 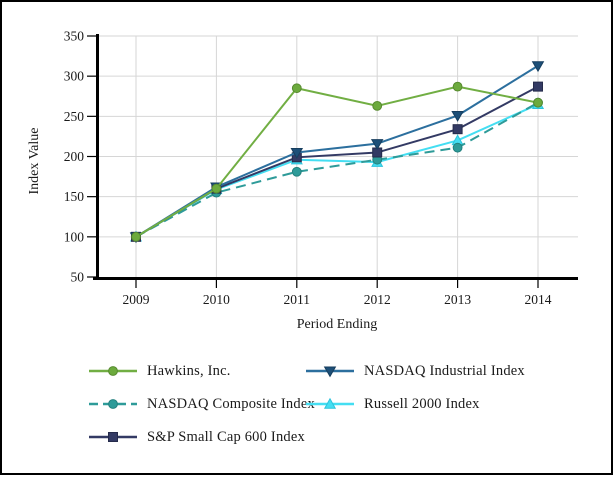 What do you see at coordinates (330, 371) in the screenshot?
I see `legend-marker-nasdaq-industrial-icon` at bounding box center [330, 371].